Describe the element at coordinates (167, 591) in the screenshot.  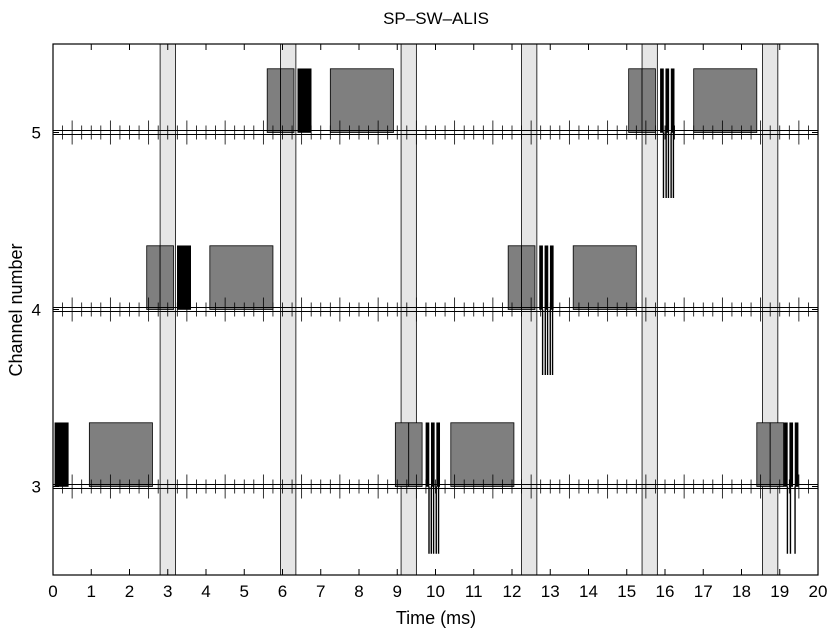
I see `x-tick-label: 3` at that location.